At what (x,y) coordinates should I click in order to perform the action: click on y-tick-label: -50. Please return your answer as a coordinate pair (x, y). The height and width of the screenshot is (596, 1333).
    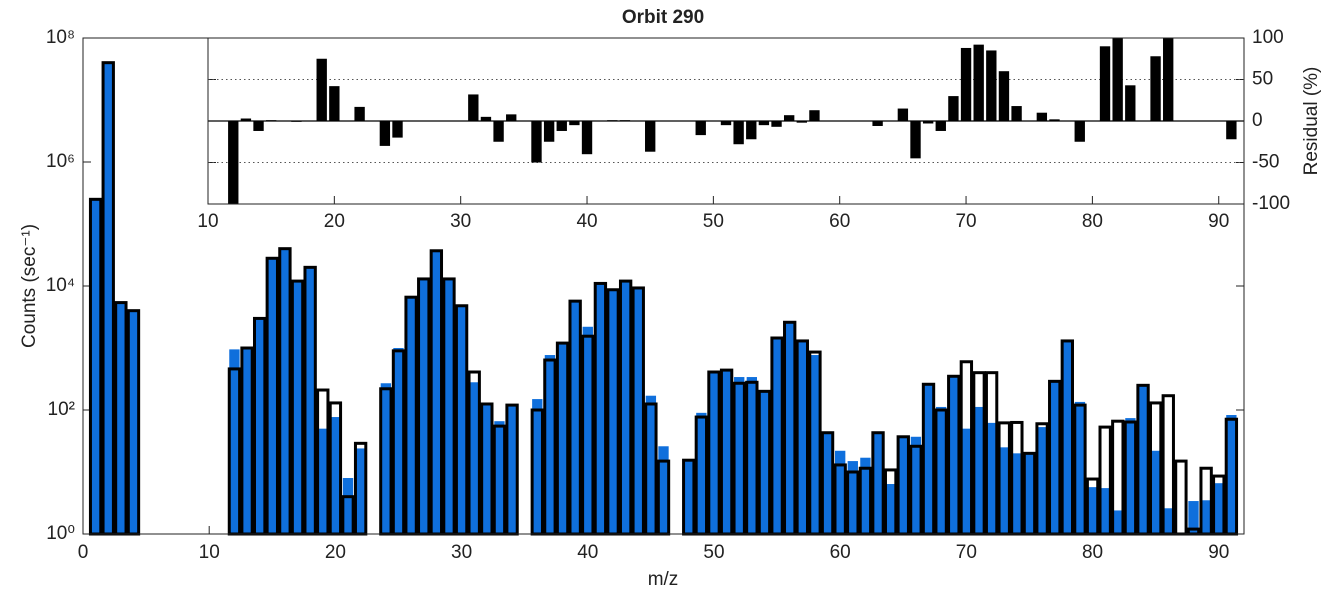
    Looking at the image, I should click on (1265, 162).